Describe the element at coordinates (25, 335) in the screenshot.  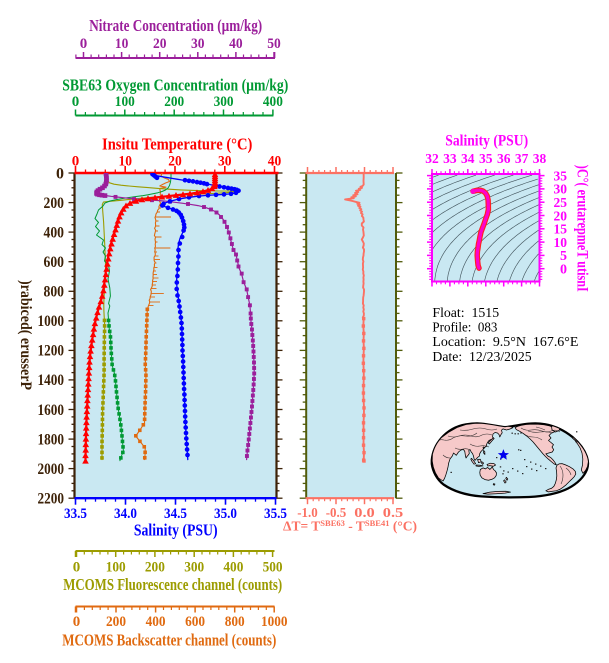
I see `svg-text: )rabiced( erusserP` at that location.